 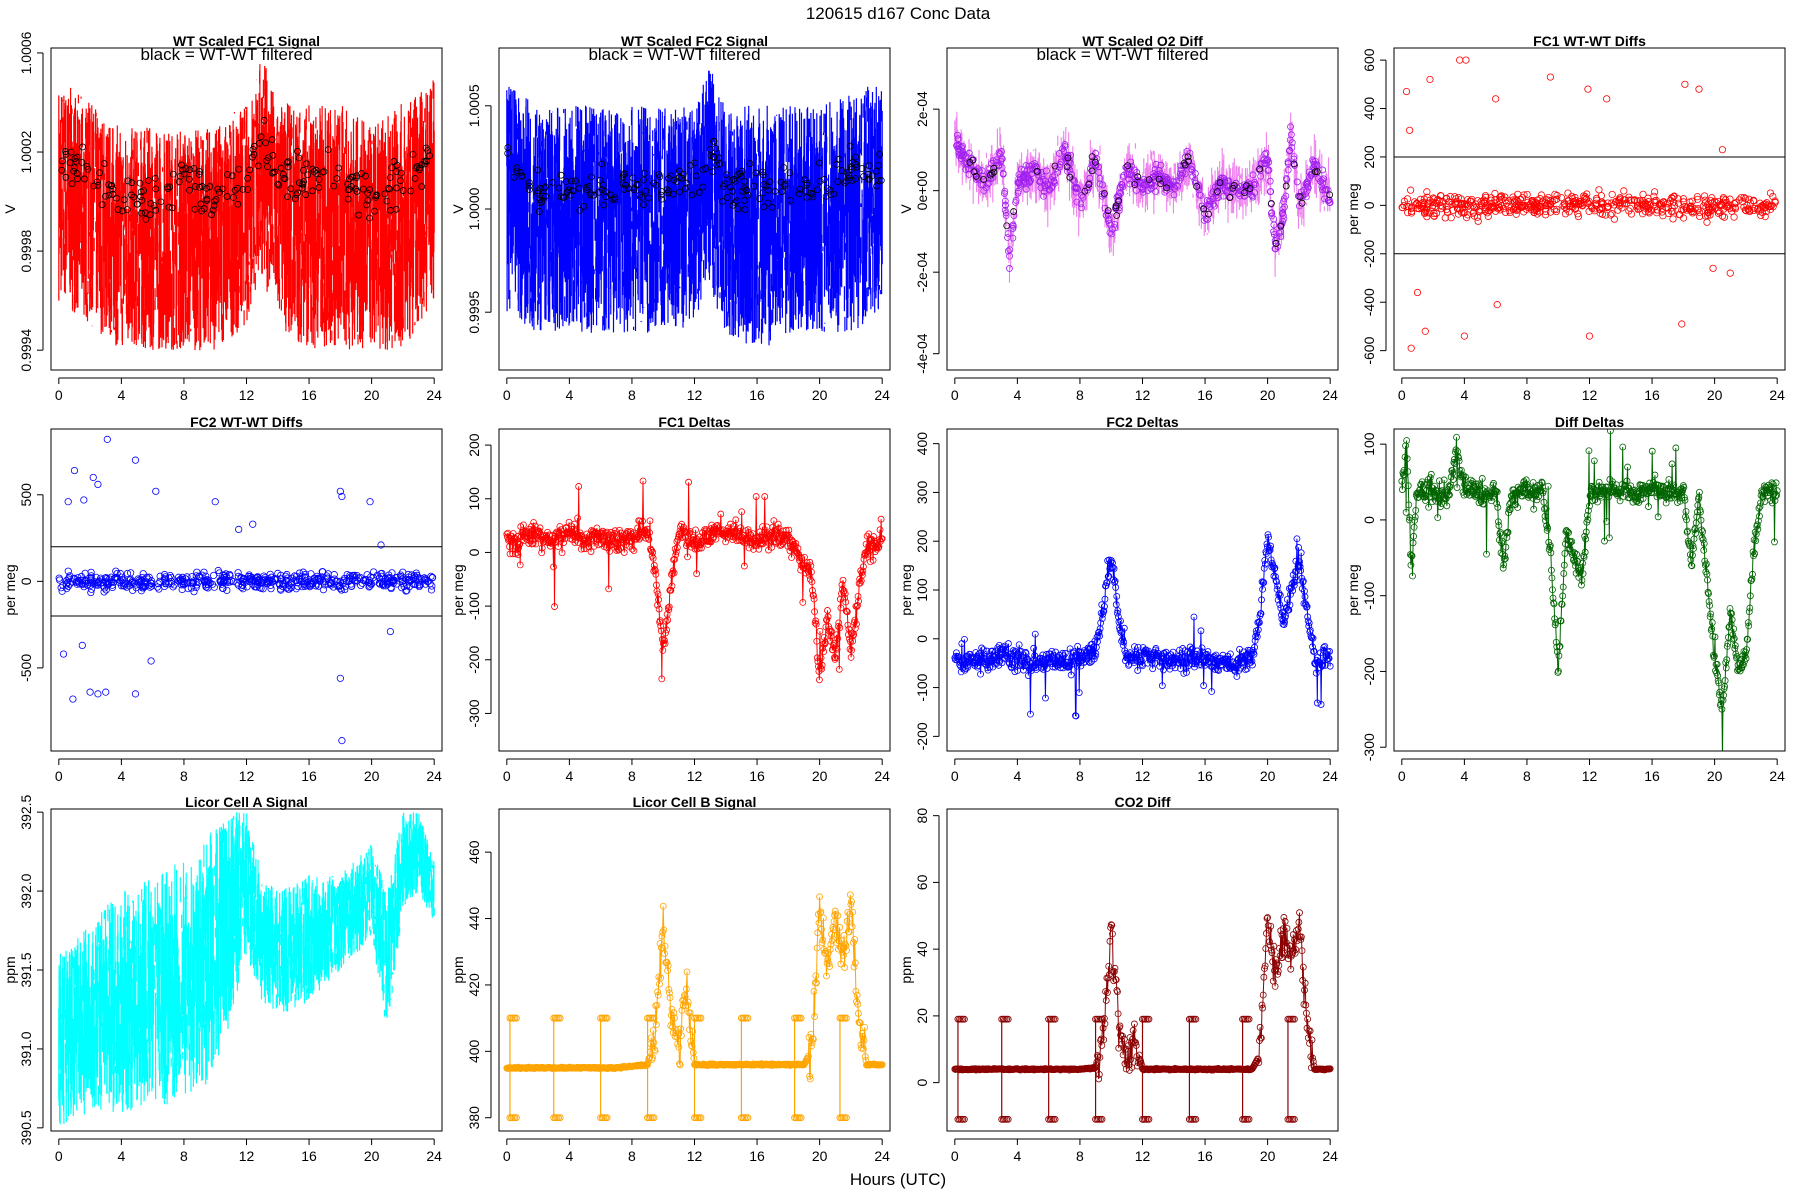 What do you see at coordinates (26, 495) in the screenshot?
I see `fc2wt-y-tick-label: 500` at bounding box center [26, 495].